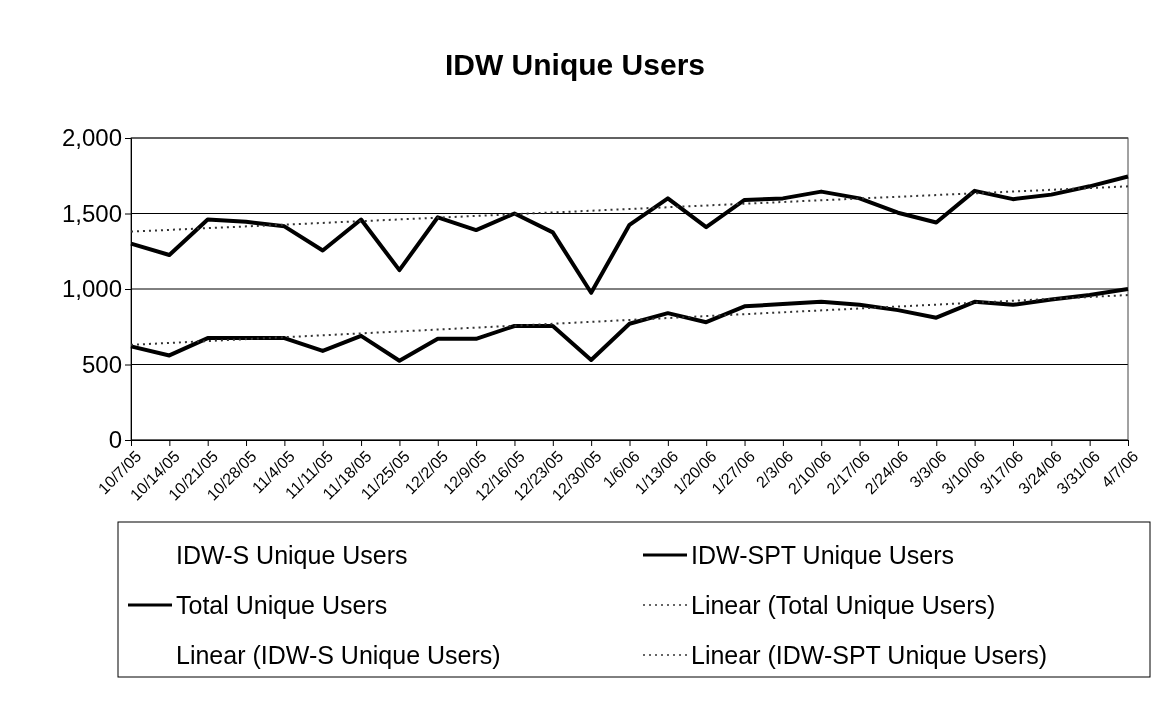 This screenshot has height=704, width=1156. Describe the element at coordinates (115, 440) in the screenshot. I see `y-tick-label: 0` at that location.